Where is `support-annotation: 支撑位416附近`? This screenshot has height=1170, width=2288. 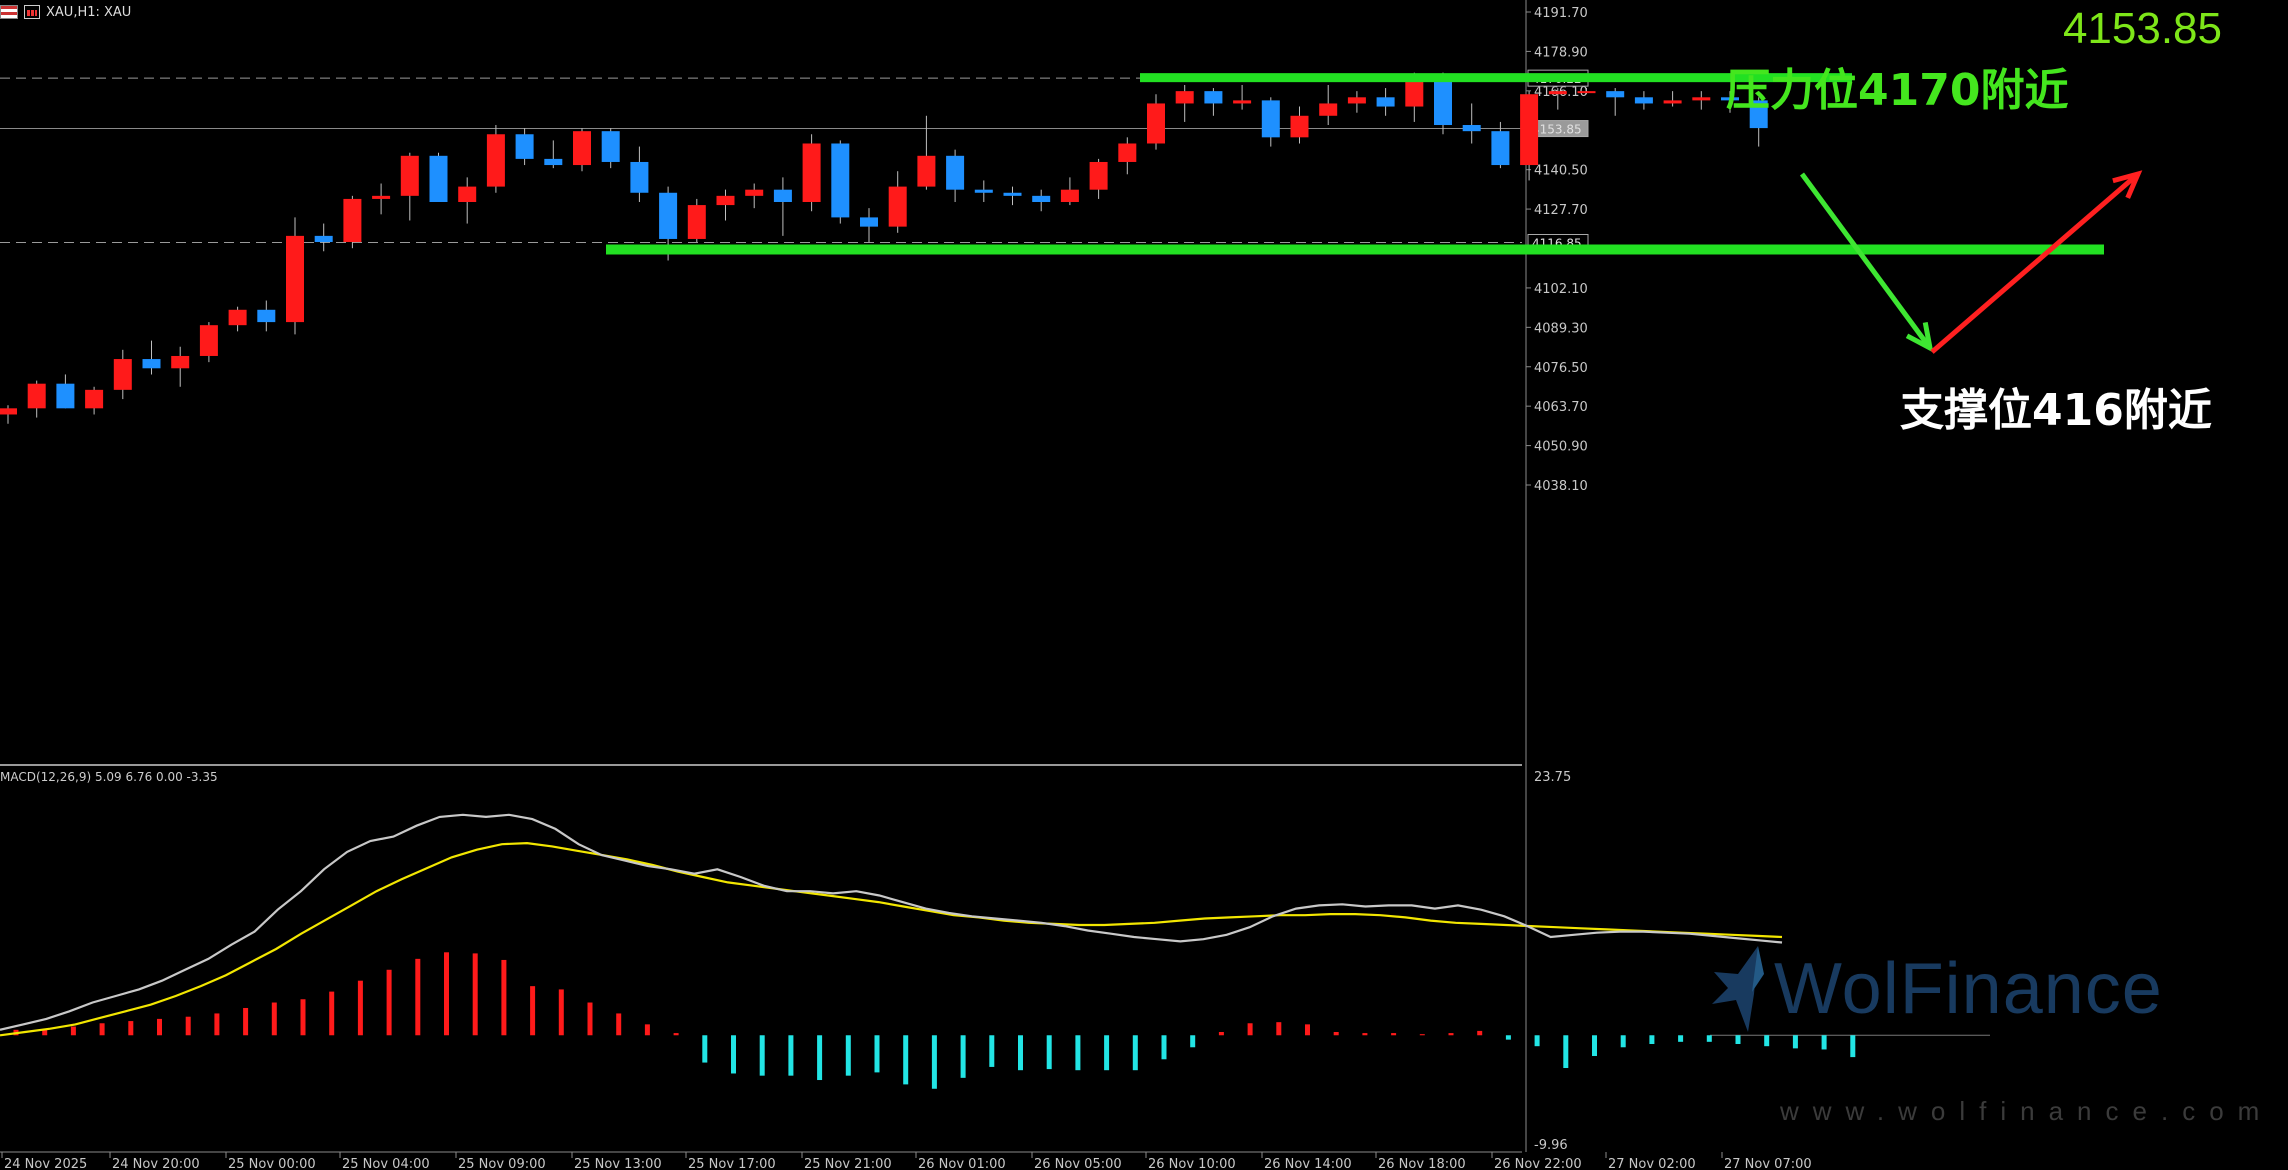 support-annotation: 支撑位416附近 is located at coordinates (2056, 410).